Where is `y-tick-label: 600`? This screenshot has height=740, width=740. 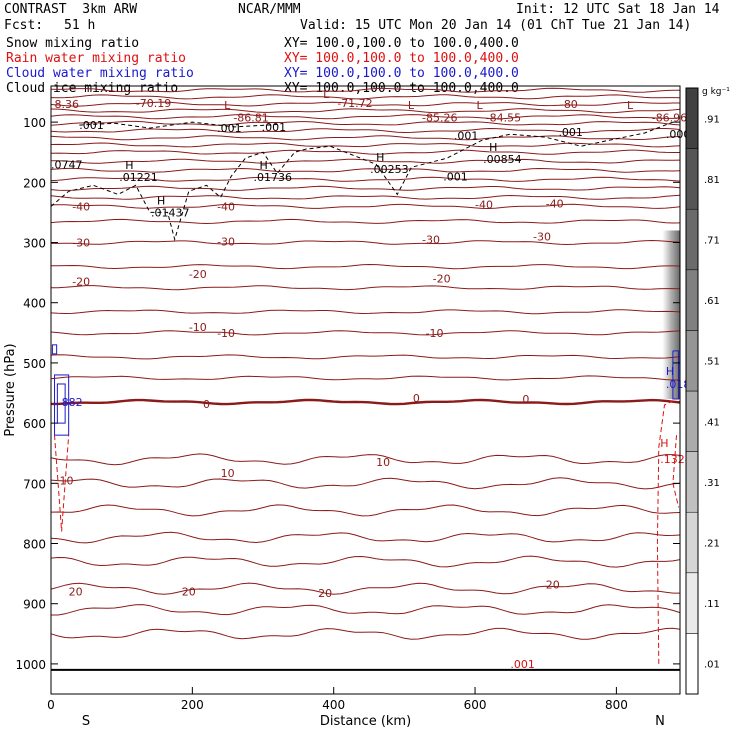 y-tick-label: 600 is located at coordinates (34, 424).